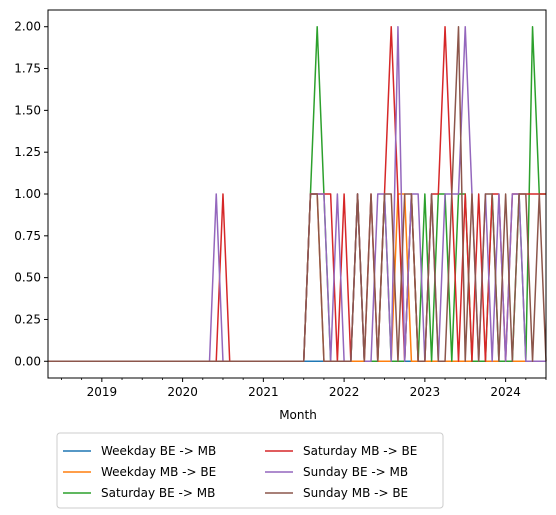 The image size is (556, 515). What do you see at coordinates (505, 392) in the screenshot?
I see `x-tick-label: 2024` at bounding box center [505, 392].